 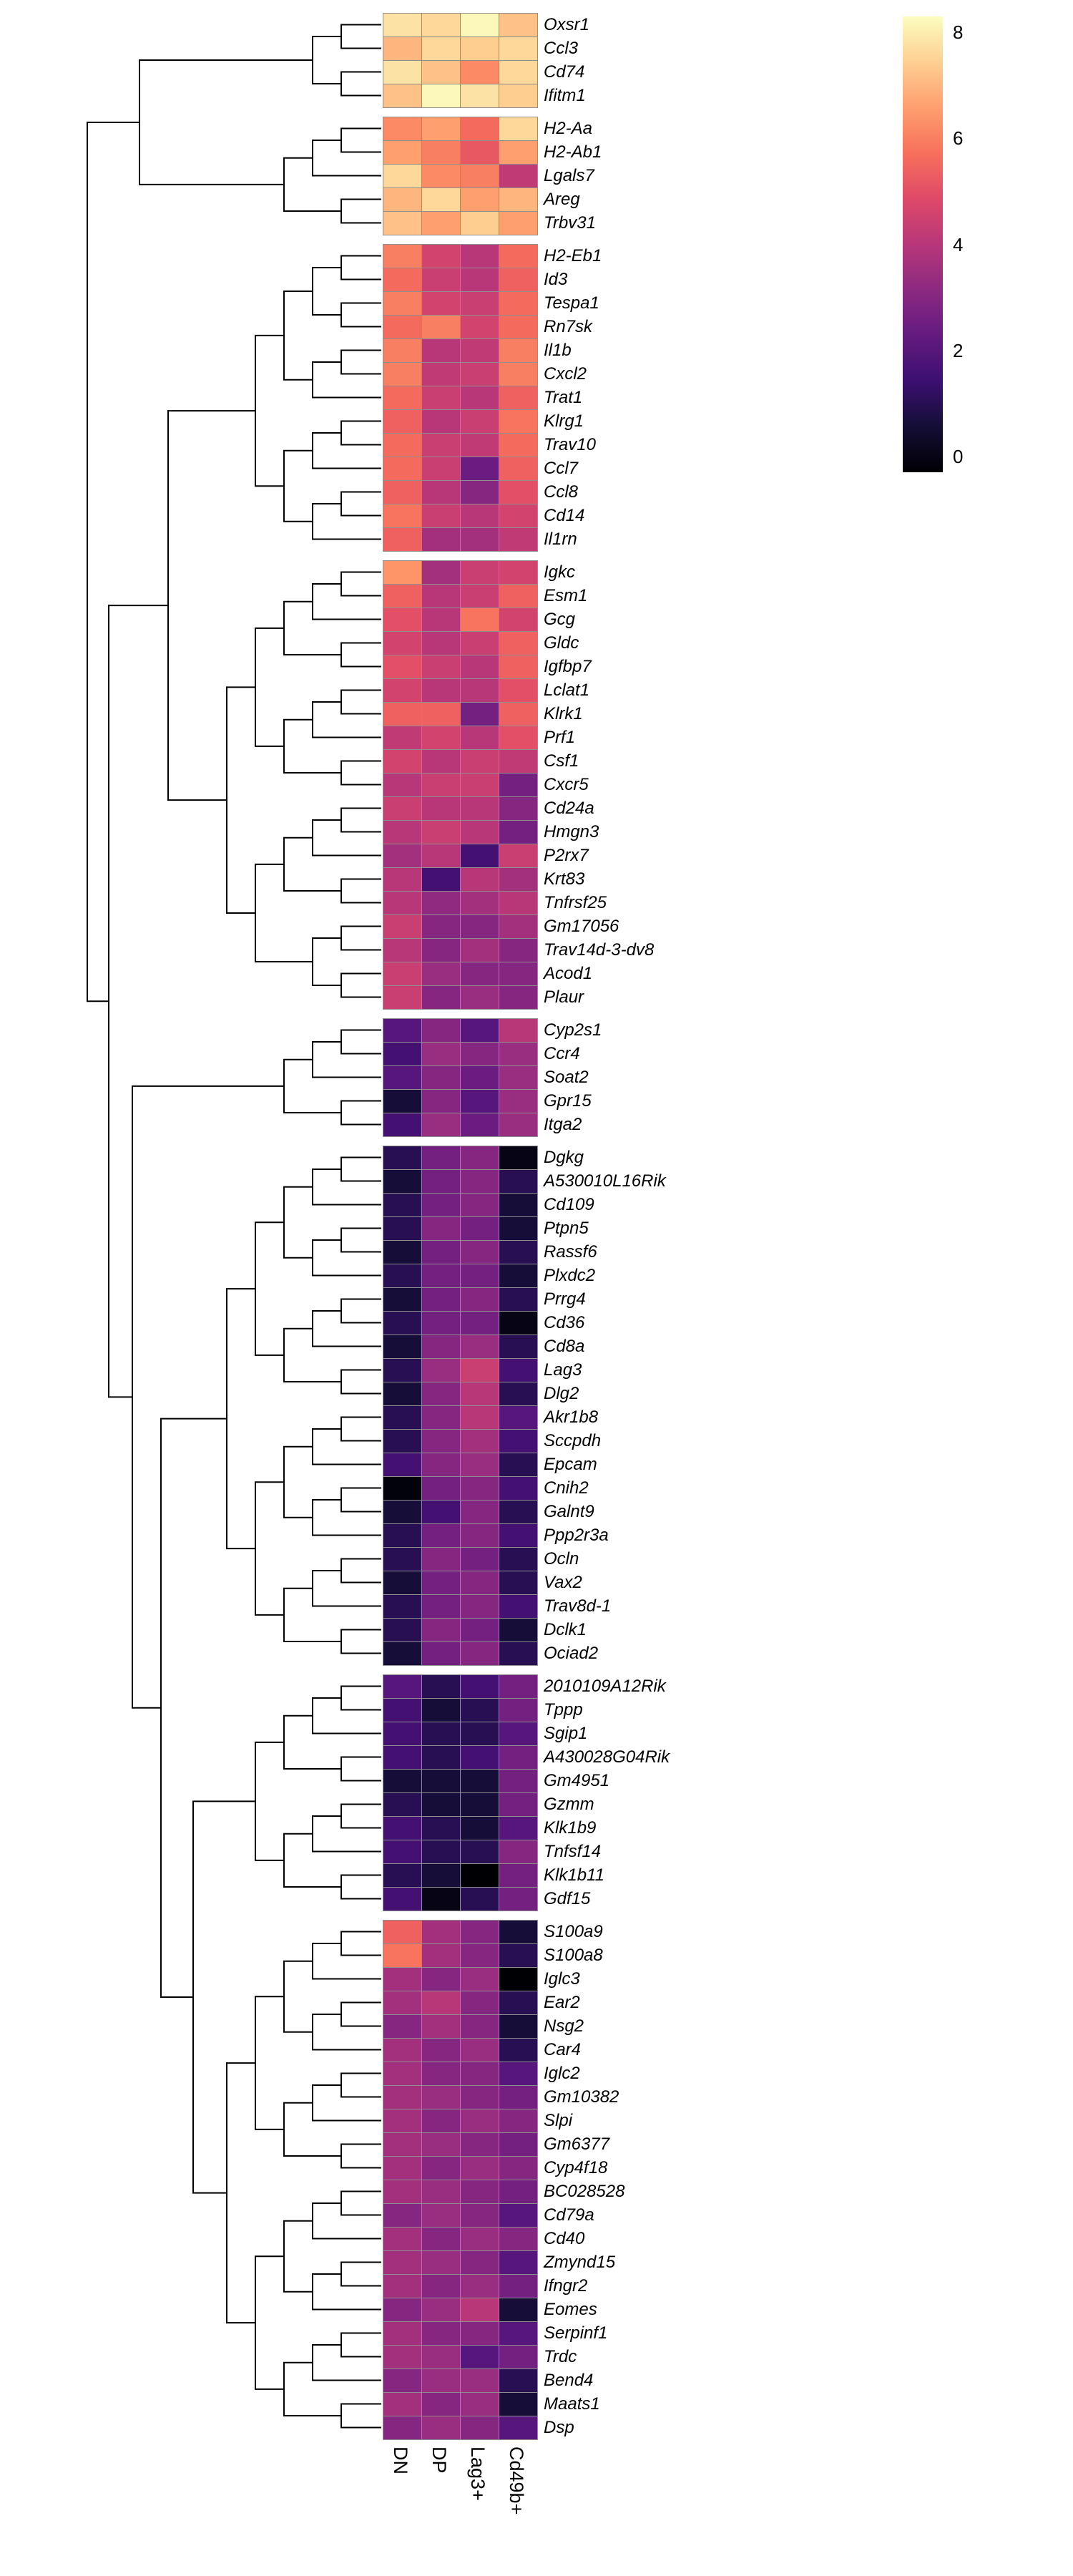 What do you see at coordinates (558, 2120) in the screenshot?
I see `row-label: Slpi` at bounding box center [558, 2120].